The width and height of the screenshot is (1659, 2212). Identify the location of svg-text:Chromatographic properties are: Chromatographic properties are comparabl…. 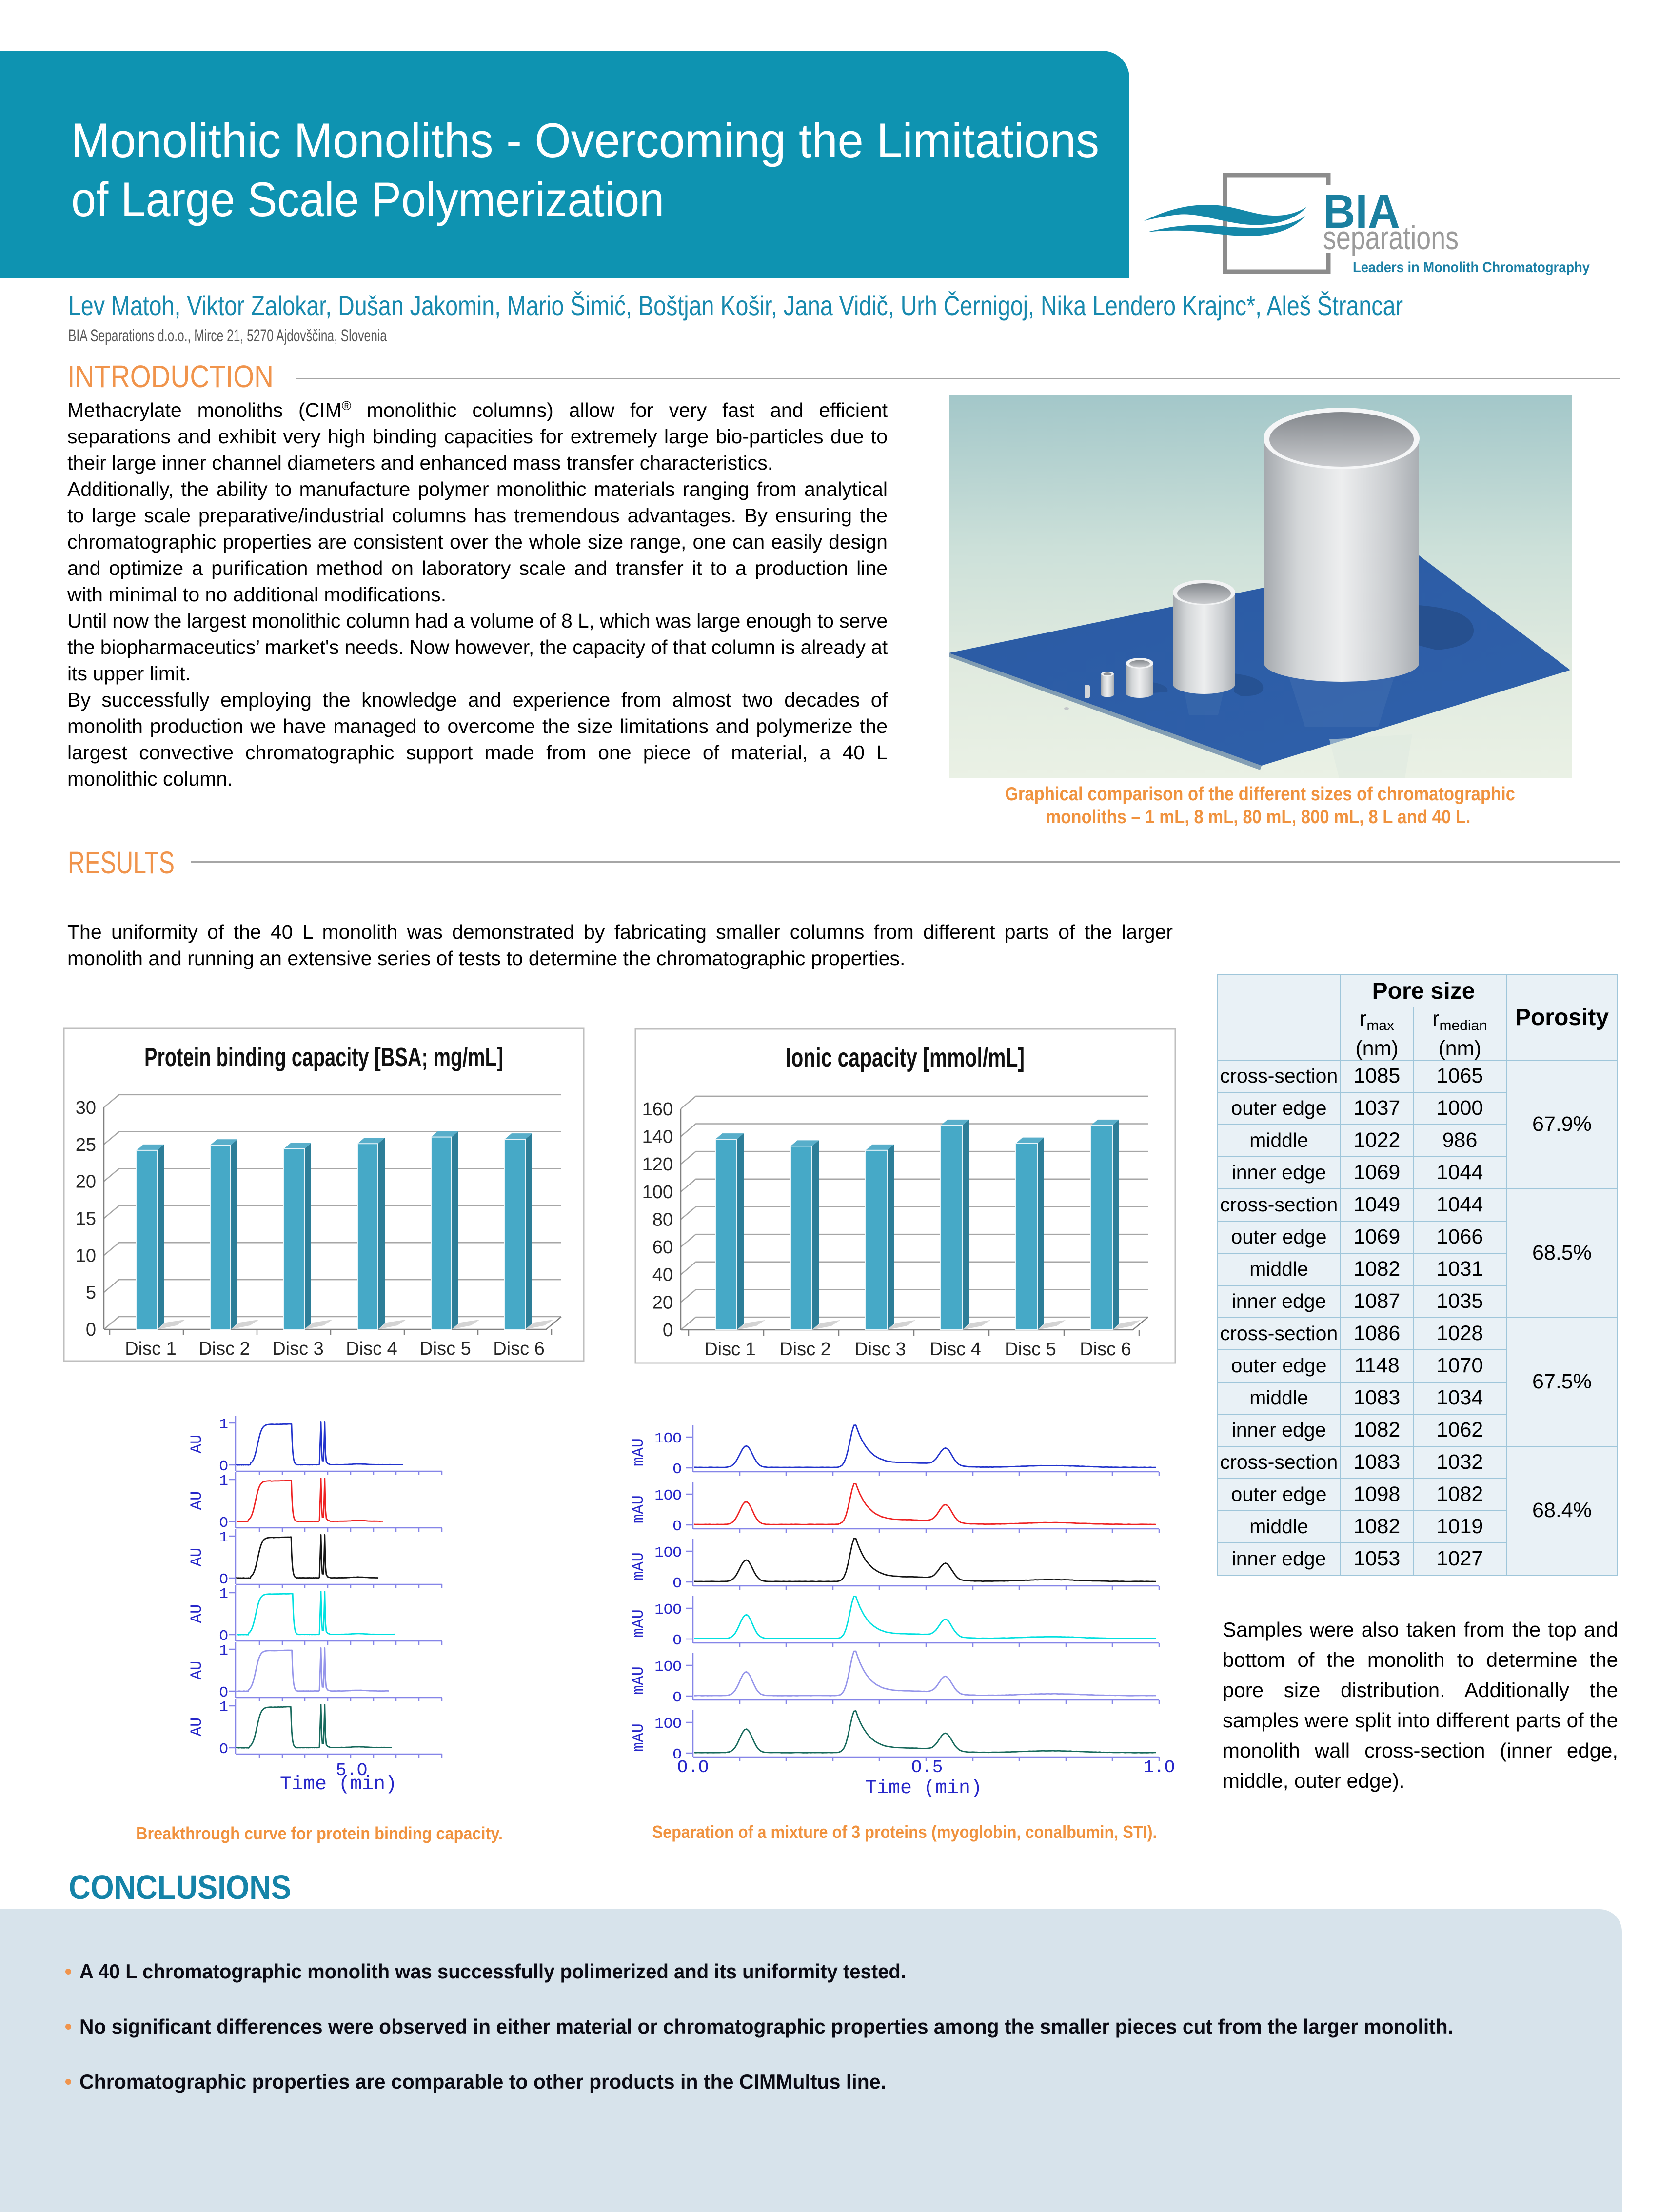
(482, 2081).